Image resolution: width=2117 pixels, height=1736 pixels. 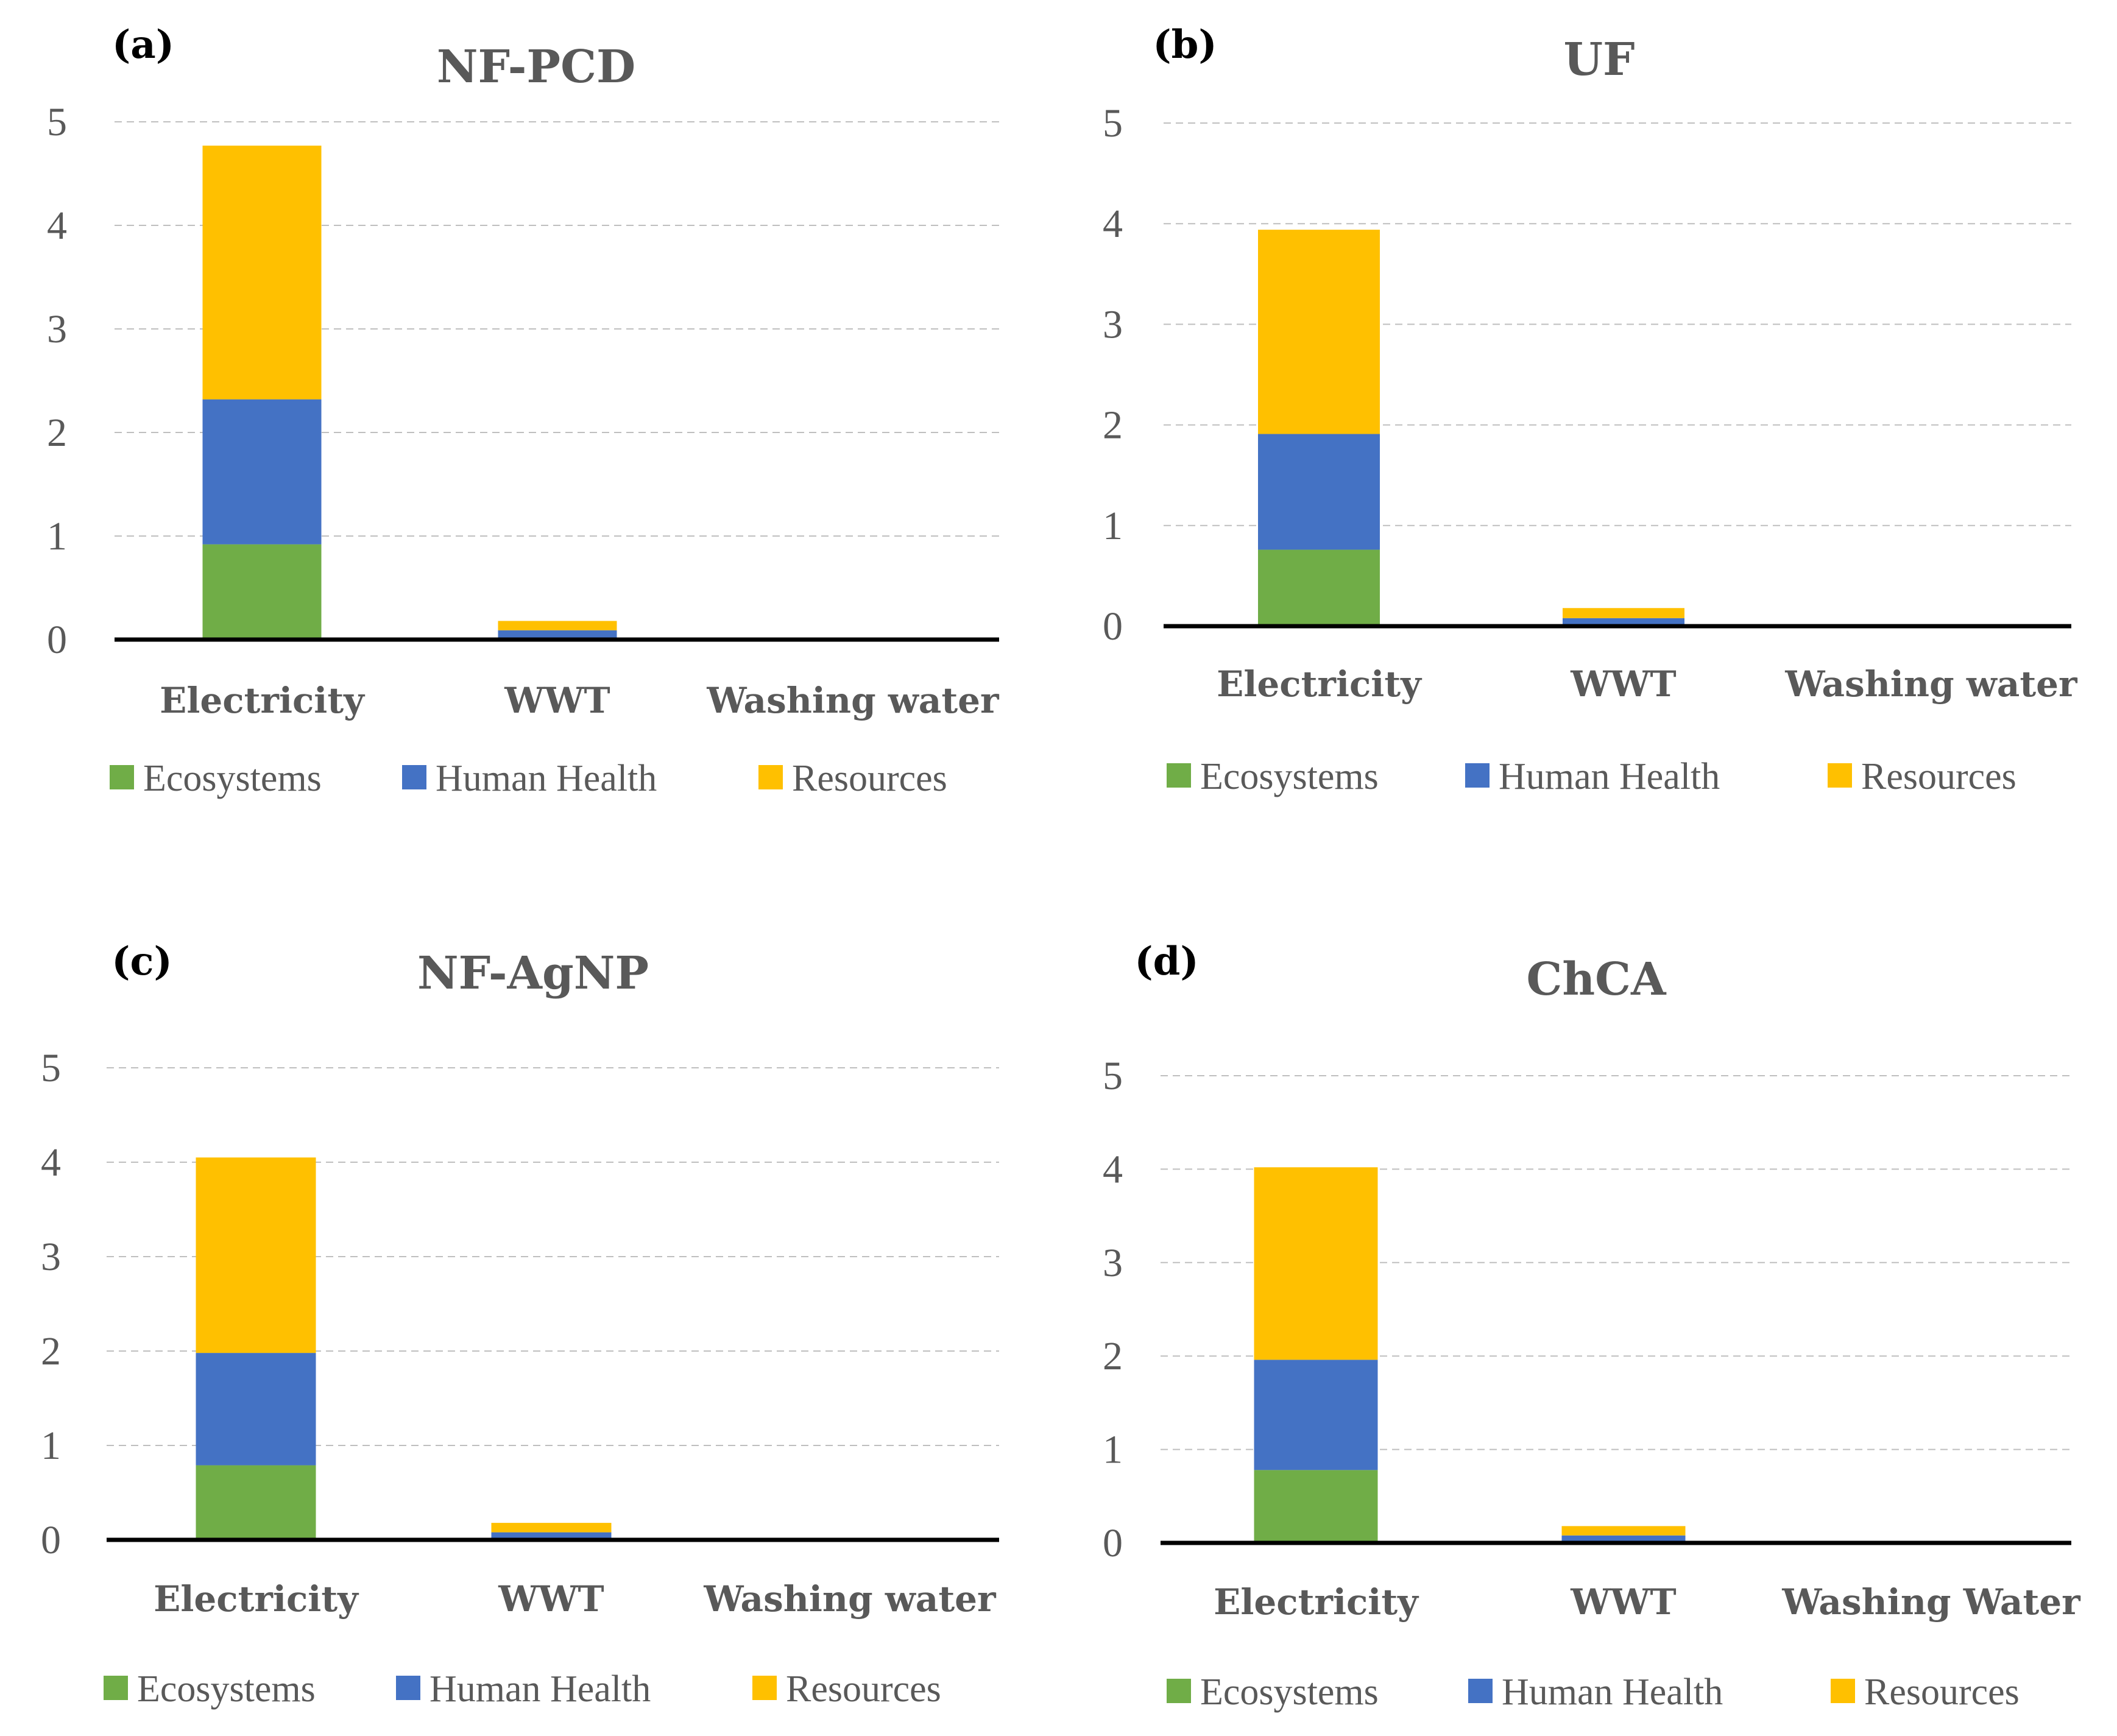 I want to click on panel-label: (b), so click(x=1185, y=45).